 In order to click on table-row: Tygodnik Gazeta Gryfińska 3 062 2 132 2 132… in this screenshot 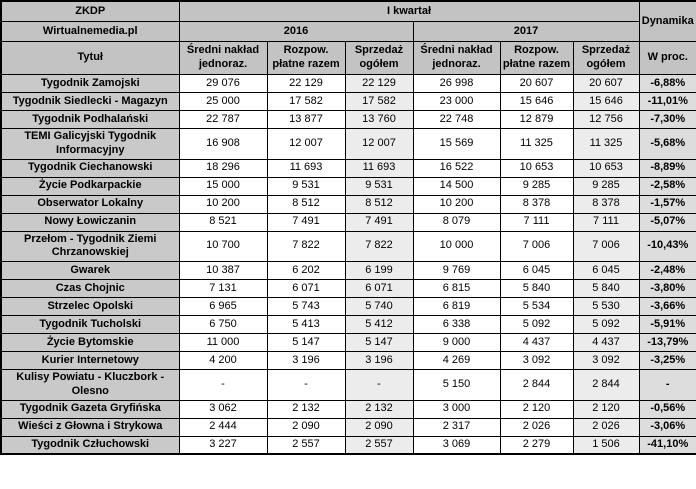, I will do `click(348, 409)`.